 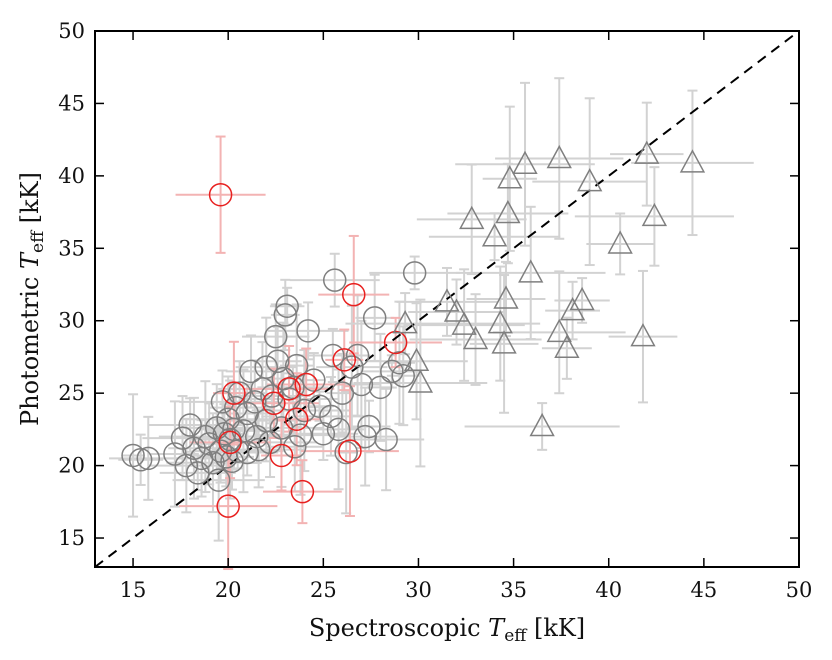 What do you see at coordinates (71, 538) in the screenshot?
I see `y-tick-label: 15` at bounding box center [71, 538].